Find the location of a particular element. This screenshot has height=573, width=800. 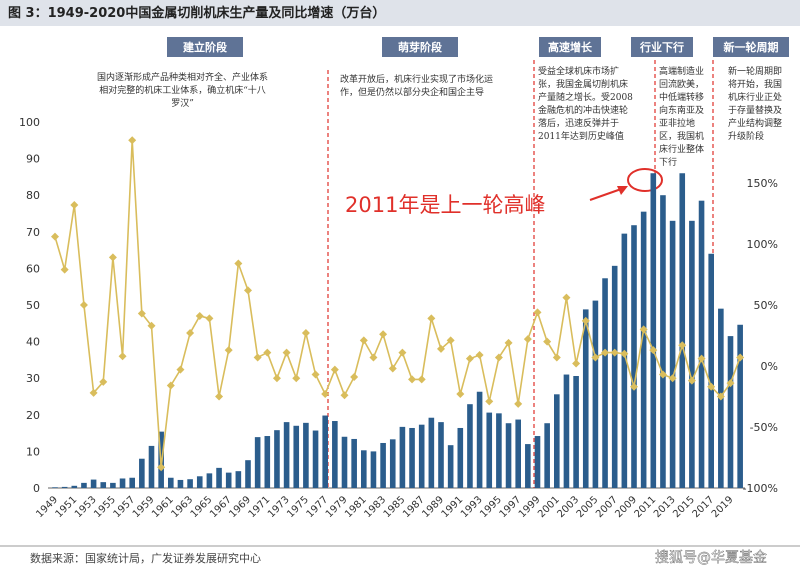

y2-tick-label: -100% is located at coordinates (760, 488).